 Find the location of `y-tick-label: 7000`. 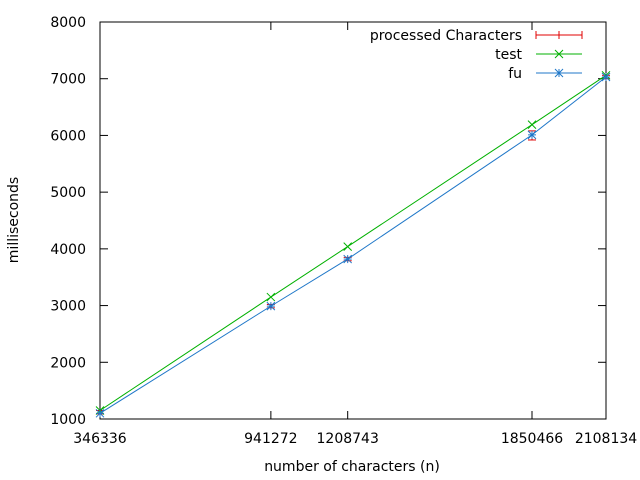

y-tick-label: 7000 is located at coordinates (68, 80).